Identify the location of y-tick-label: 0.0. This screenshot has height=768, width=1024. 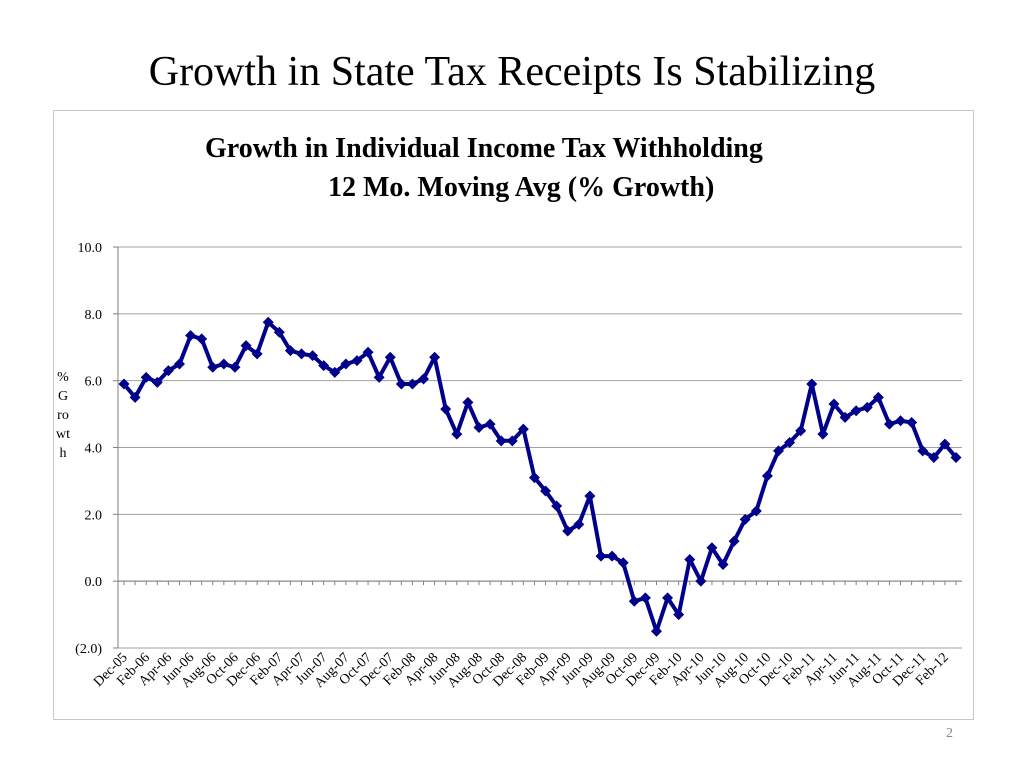
(94, 582).